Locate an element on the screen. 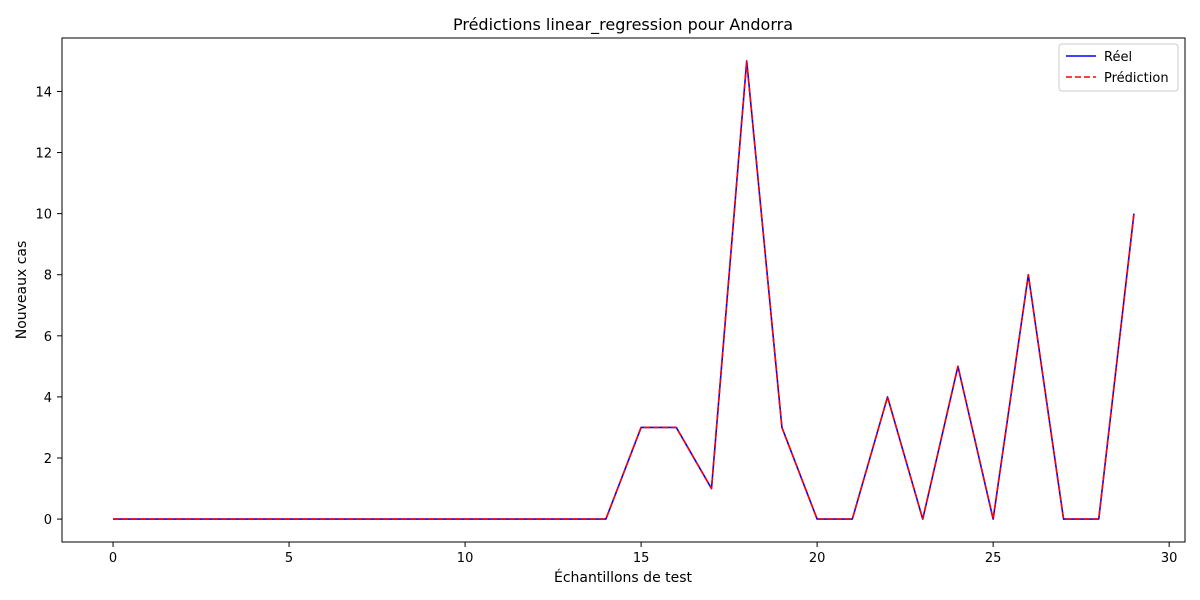 The width and height of the screenshot is (1200, 600). x-tick-label: 15 is located at coordinates (641, 558).